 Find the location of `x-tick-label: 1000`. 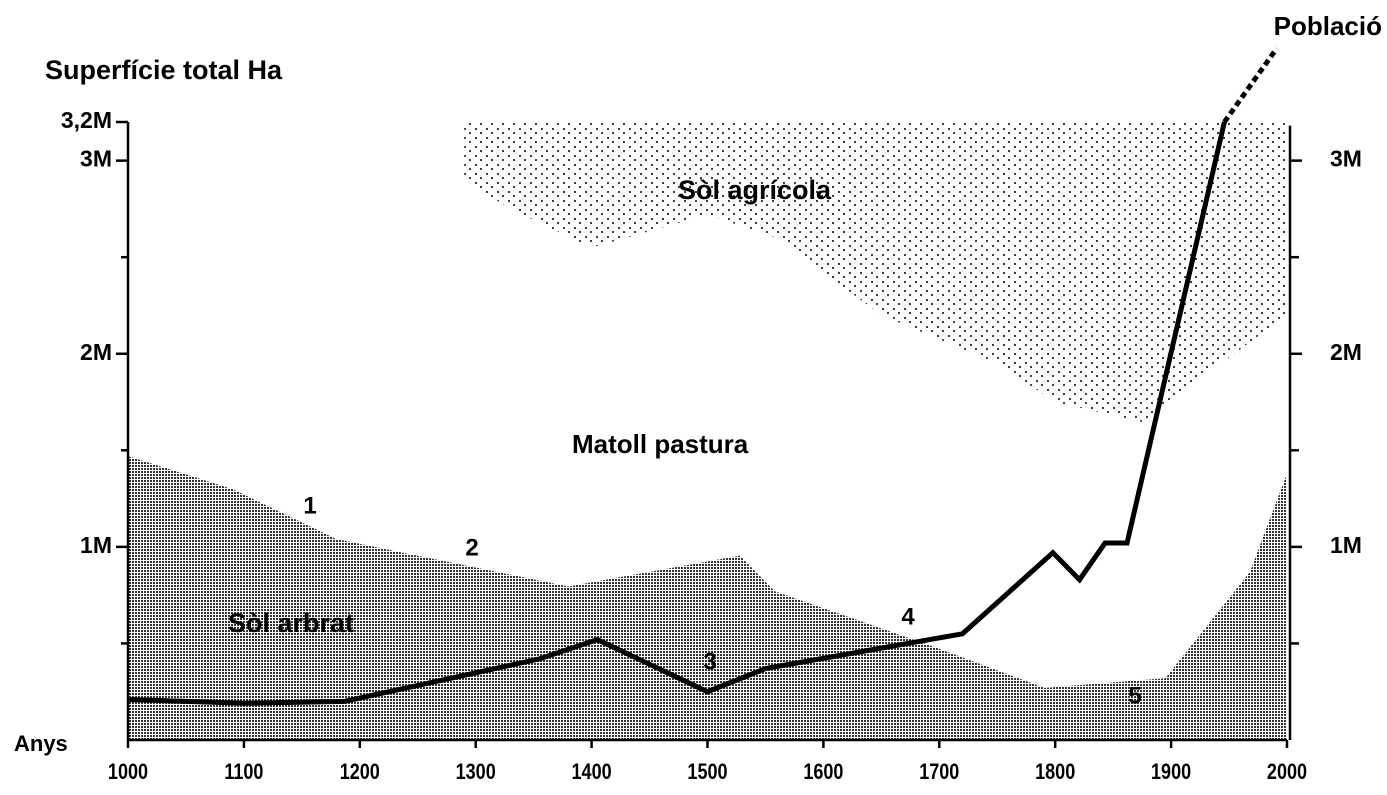

x-tick-label: 1000 is located at coordinates (128, 772).